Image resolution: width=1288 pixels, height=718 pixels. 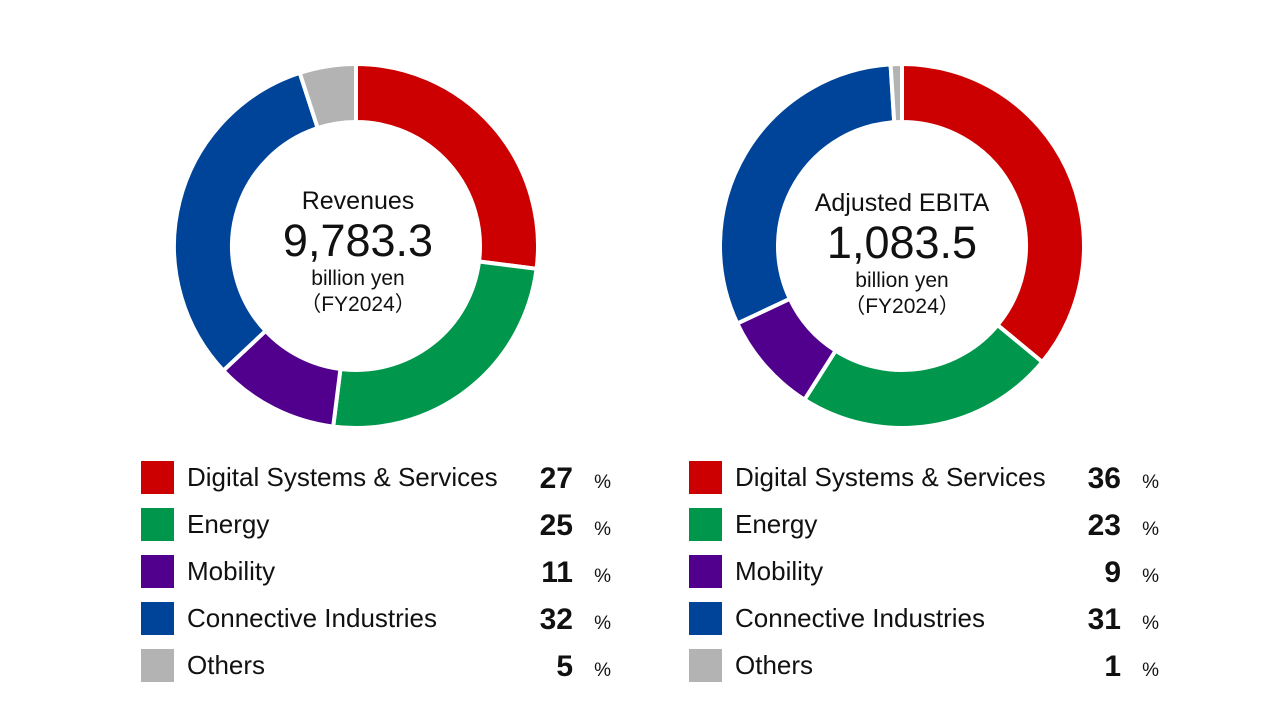 What do you see at coordinates (1112, 666) in the screenshot?
I see `legend-value: 1` at bounding box center [1112, 666].